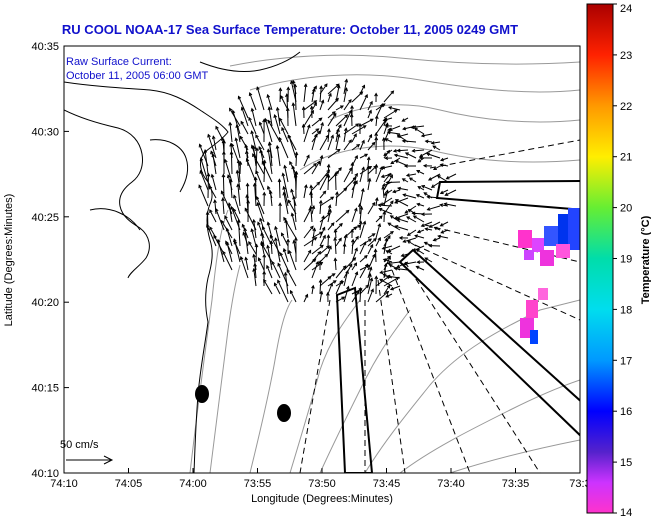 The width and height of the screenshot is (651, 519). I want to click on x-axis-label: Longitude (Degrees:Minutes), so click(322, 499).